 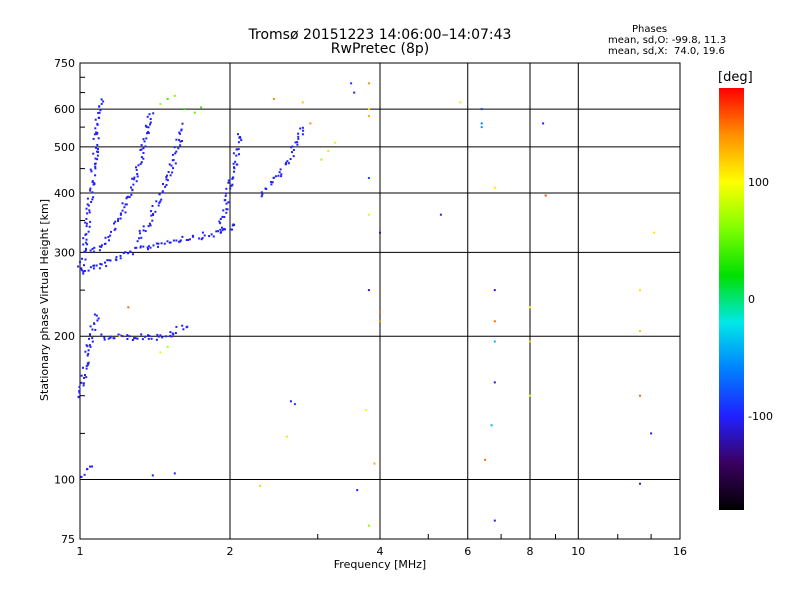 What do you see at coordinates (64, 336) in the screenshot?
I see `y-tick-label: 200` at bounding box center [64, 336].